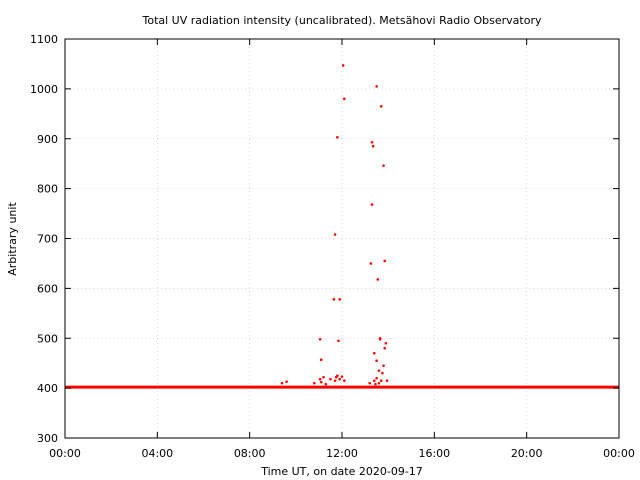 This screenshot has height=480, width=640. What do you see at coordinates (44, 39) in the screenshot?
I see `y-tick-label: 1100` at bounding box center [44, 39].